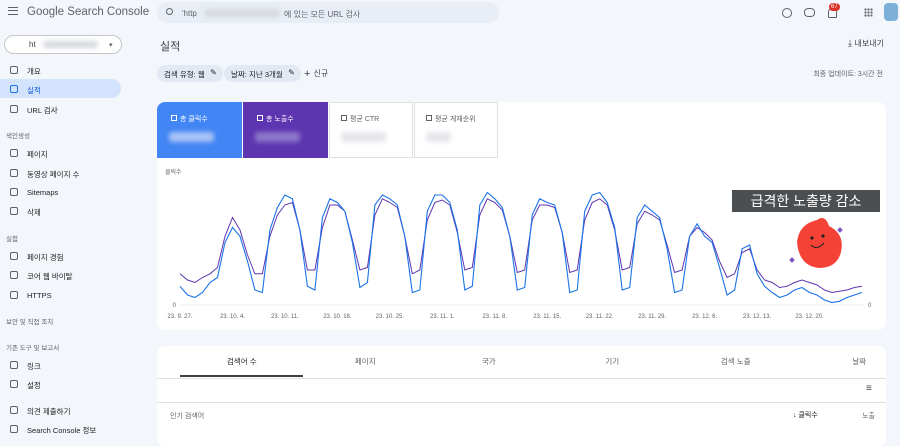 The width and height of the screenshot is (900, 446). I want to click on page-title: 실적, so click(170, 46).